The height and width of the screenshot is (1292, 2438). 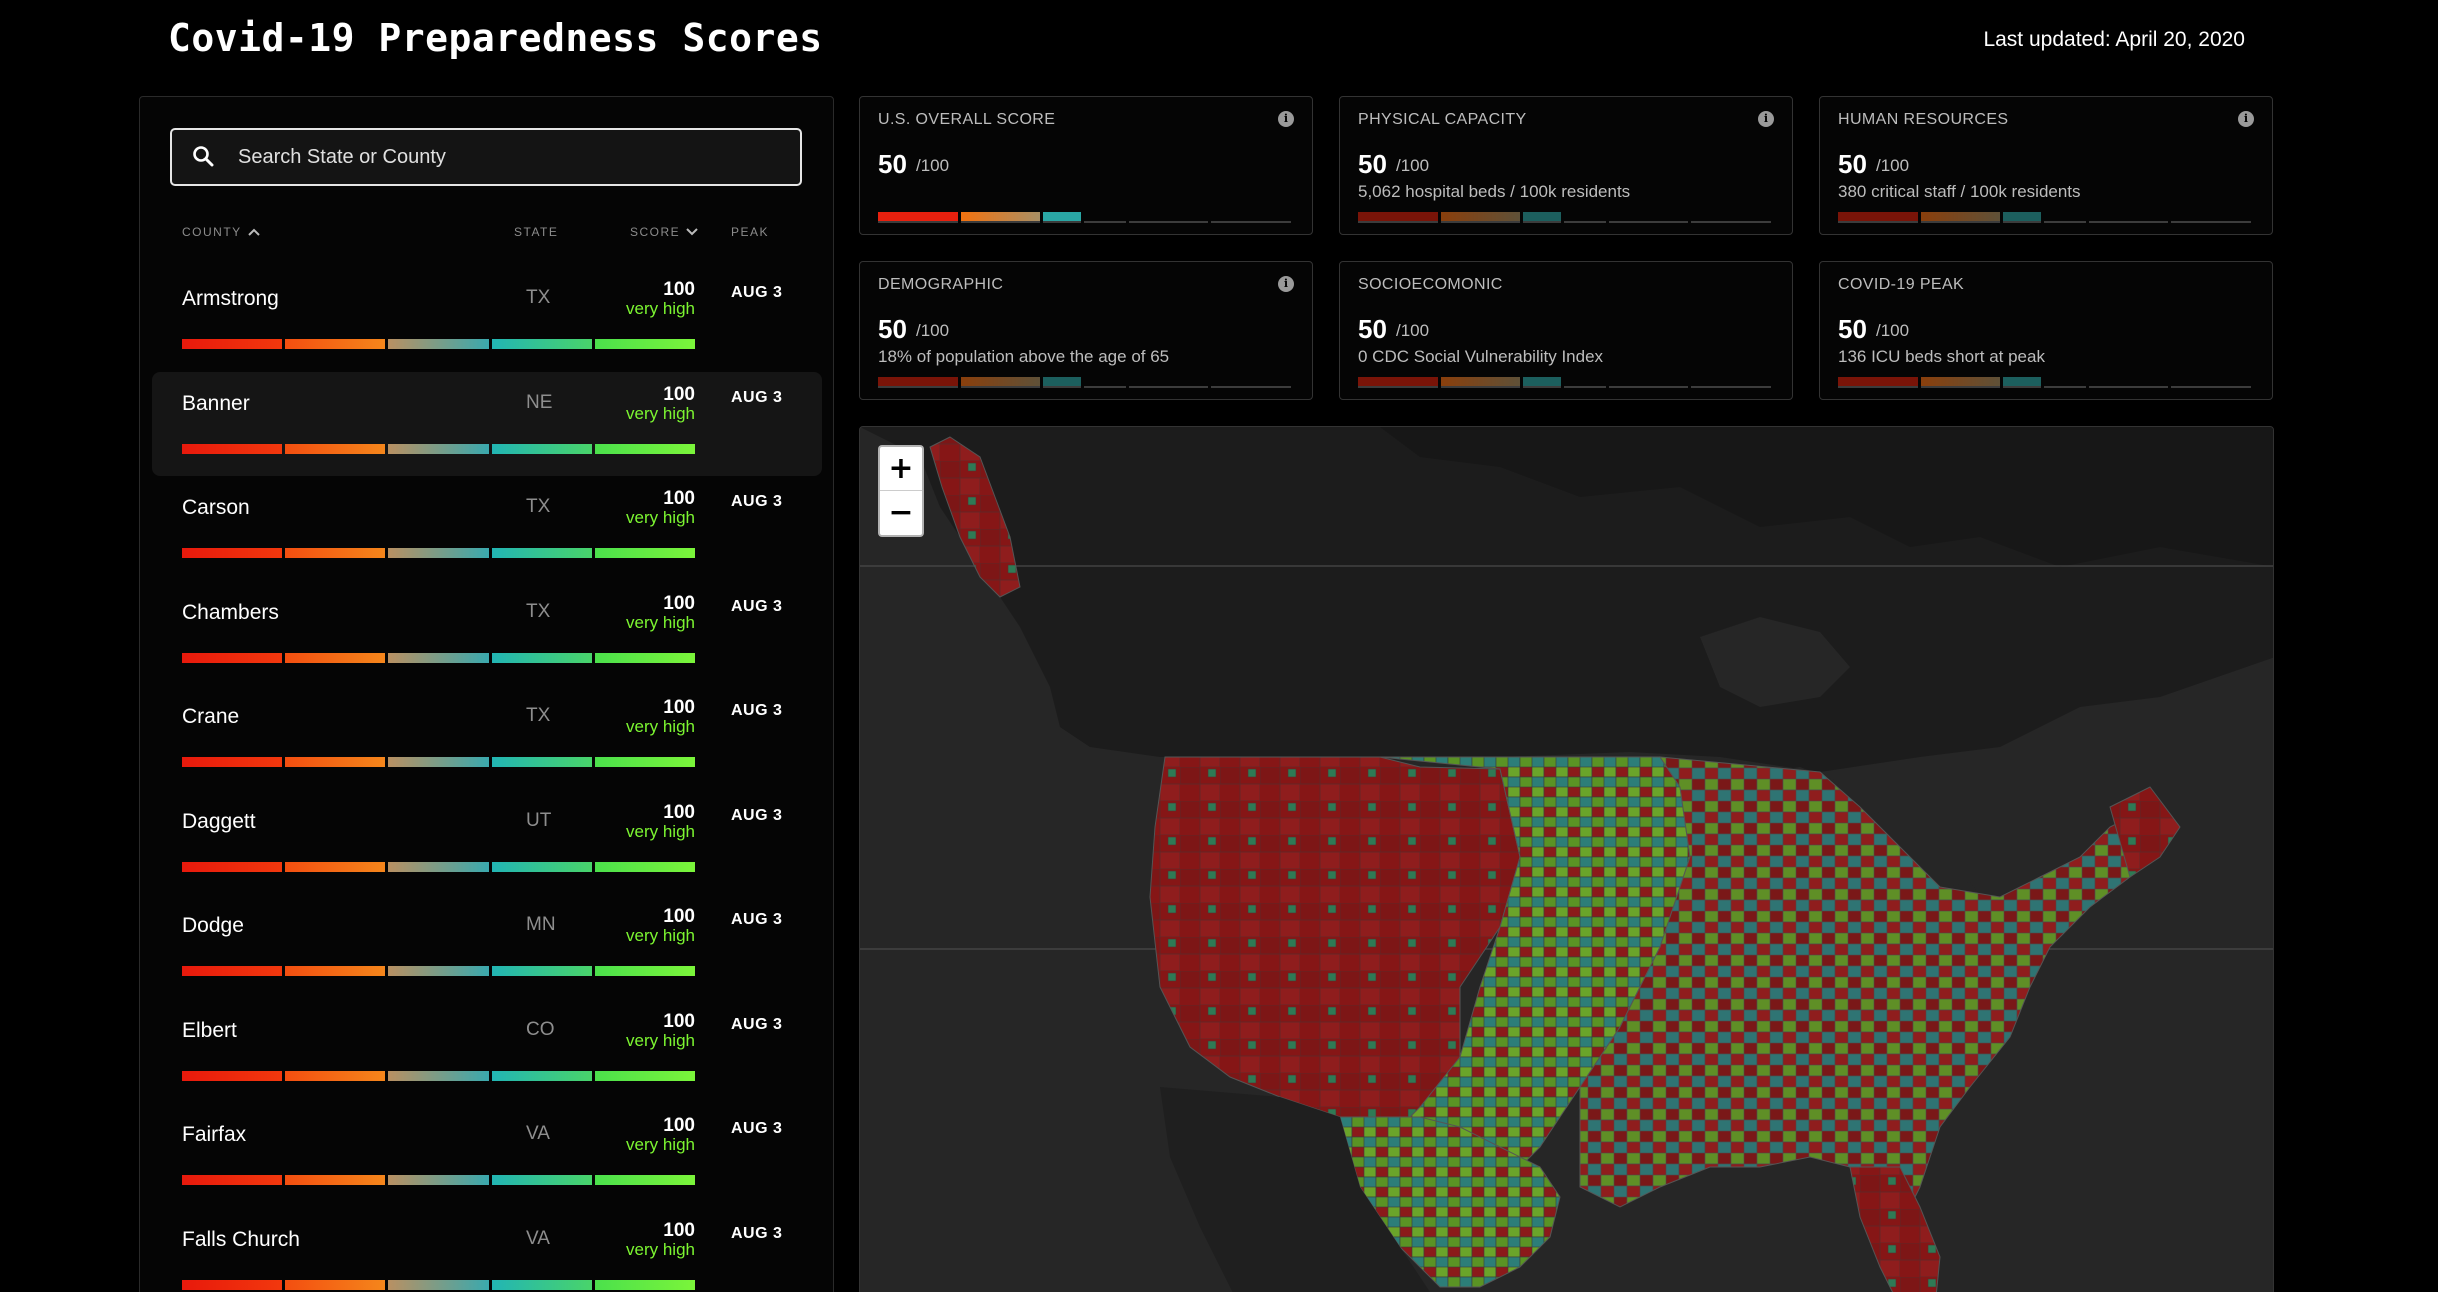 I want to click on row-county: Carson, so click(x=216, y=507).